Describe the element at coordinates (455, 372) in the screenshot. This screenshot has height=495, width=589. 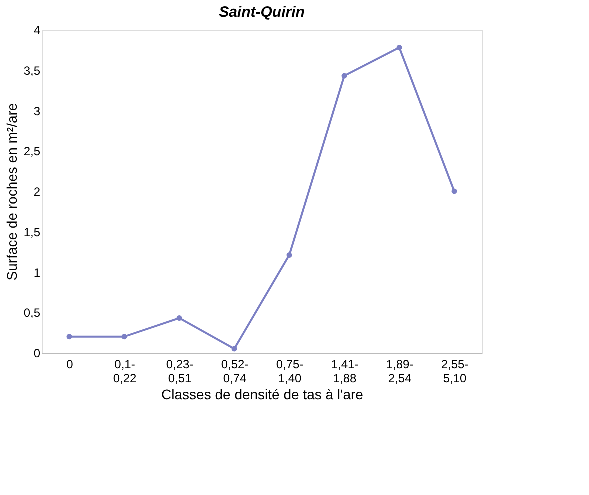
I see `x-tick-label: 2,55-5,10` at that location.